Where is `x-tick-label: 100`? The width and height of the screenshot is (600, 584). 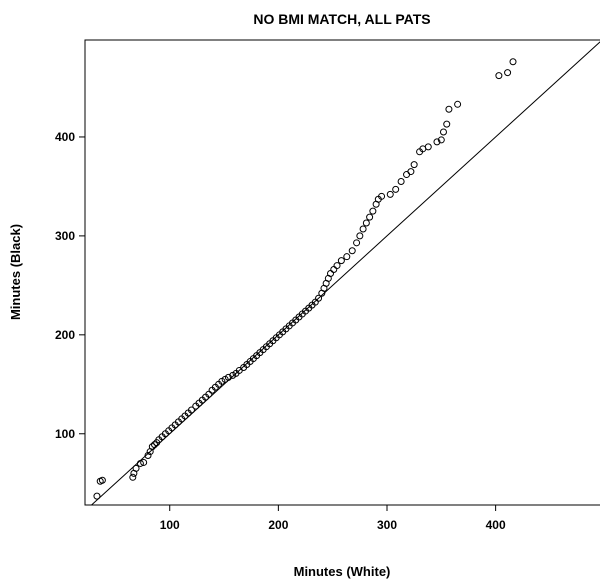 x-tick-label: 100 is located at coordinates (170, 525).